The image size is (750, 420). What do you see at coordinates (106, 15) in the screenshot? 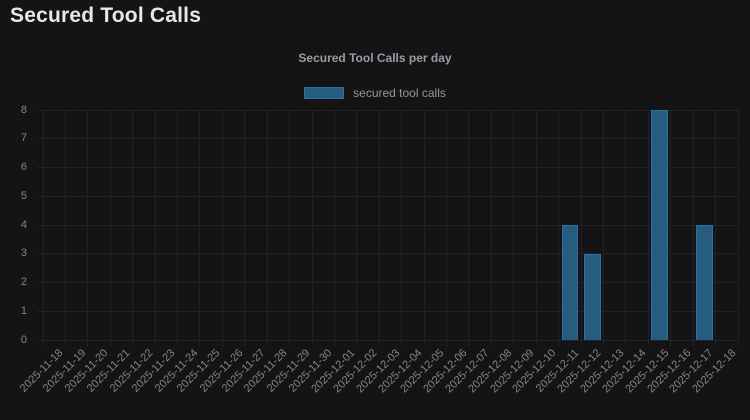
I see `page-title: Secured Tool Calls` at bounding box center [106, 15].